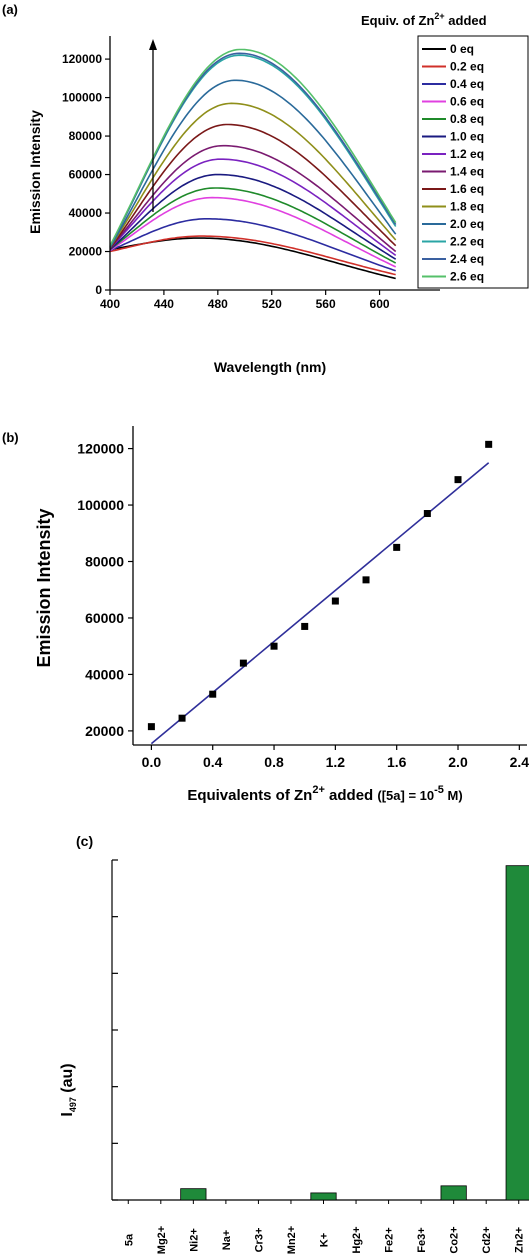 This screenshot has height=1256, width=529. I want to click on x-label-sup: 2+, so click(318, 790).